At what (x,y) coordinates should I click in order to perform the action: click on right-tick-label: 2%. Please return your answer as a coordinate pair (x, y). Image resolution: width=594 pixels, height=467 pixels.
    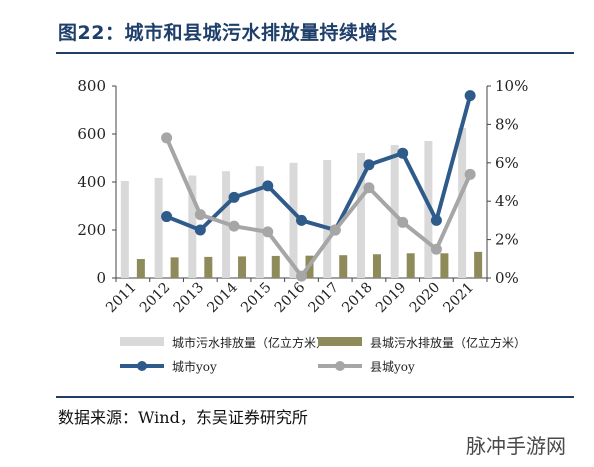
    Looking at the image, I should click on (507, 240).